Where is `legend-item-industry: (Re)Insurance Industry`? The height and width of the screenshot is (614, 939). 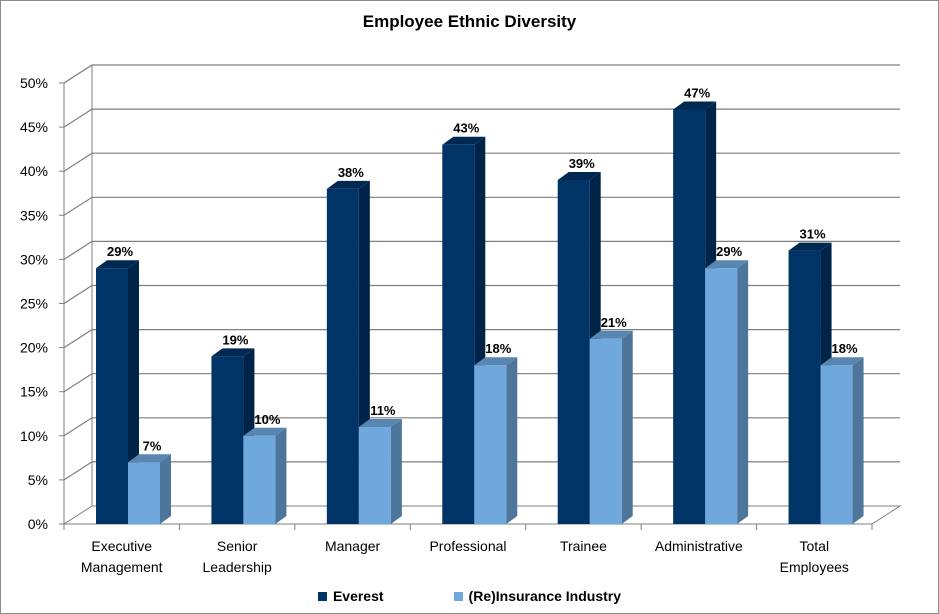 legend-item-industry: (Re)Insurance Industry is located at coordinates (537, 596).